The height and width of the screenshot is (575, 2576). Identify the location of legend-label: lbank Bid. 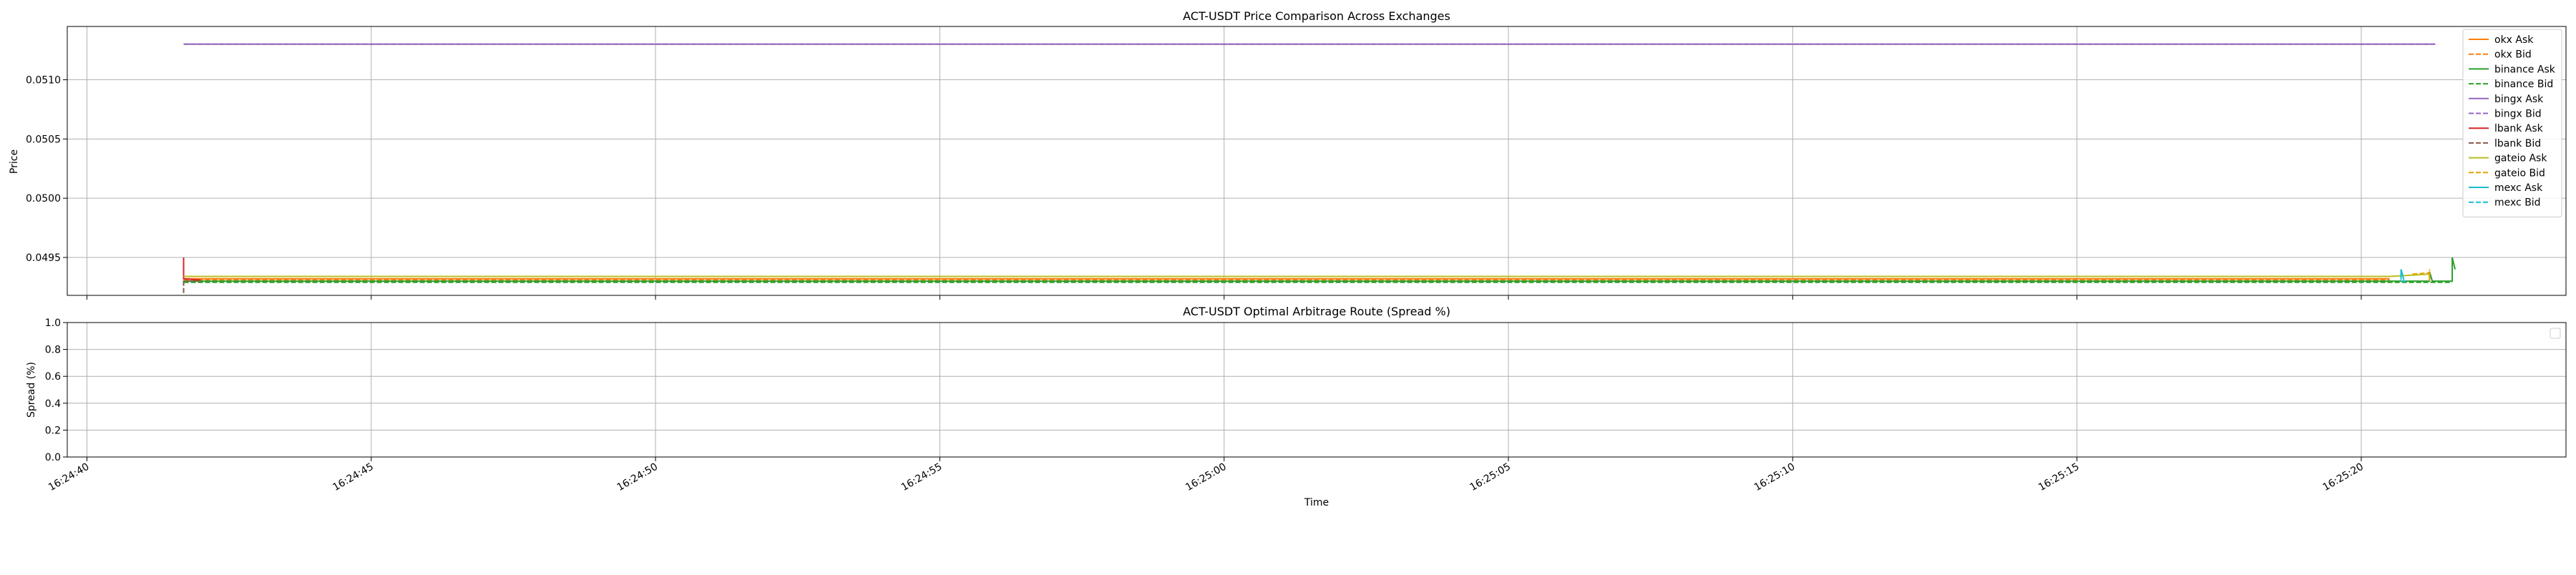
(2517, 143).